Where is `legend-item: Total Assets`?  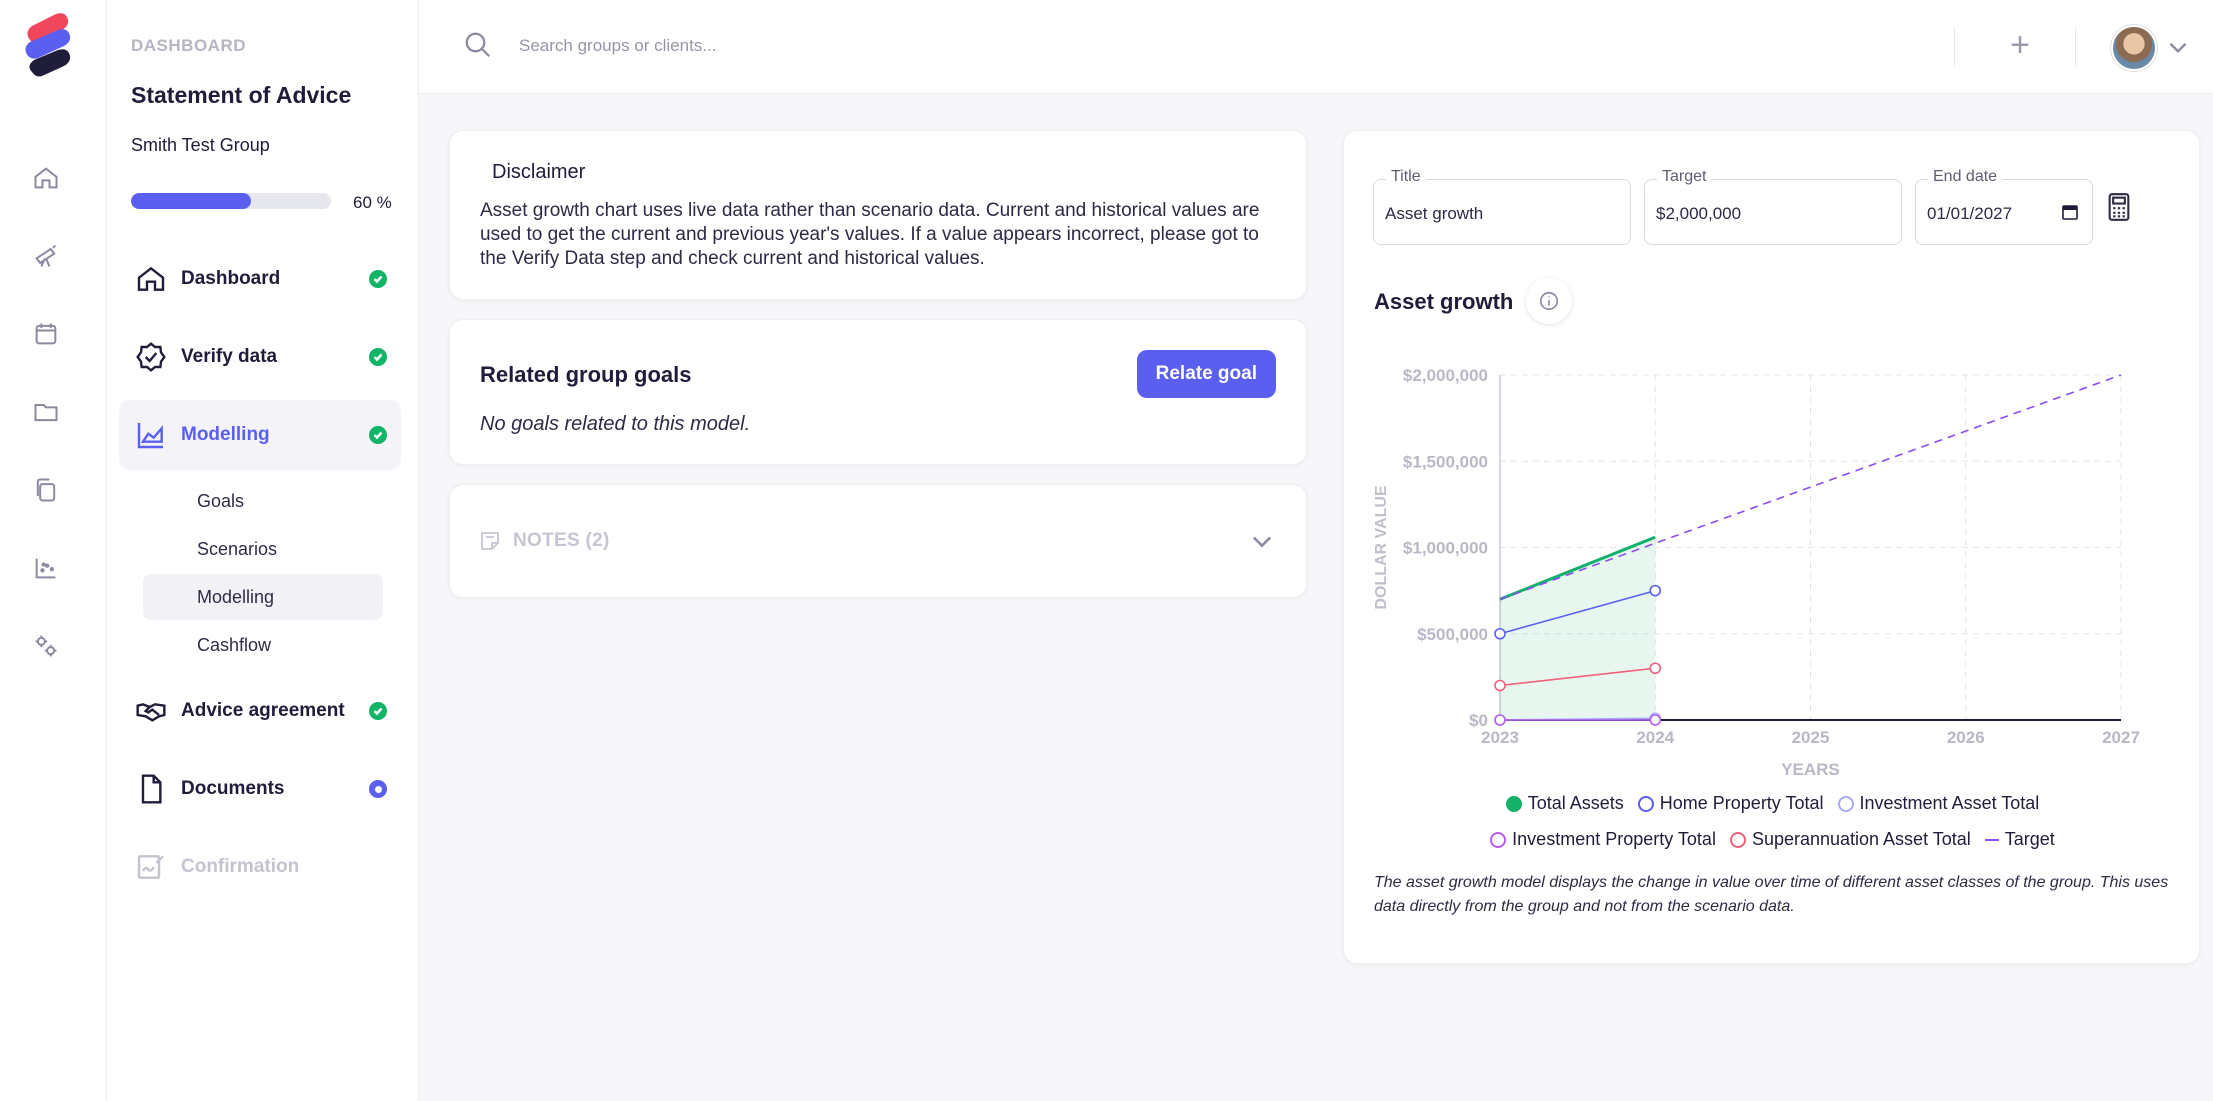 legend-item: Total Assets is located at coordinates (1564, 803).